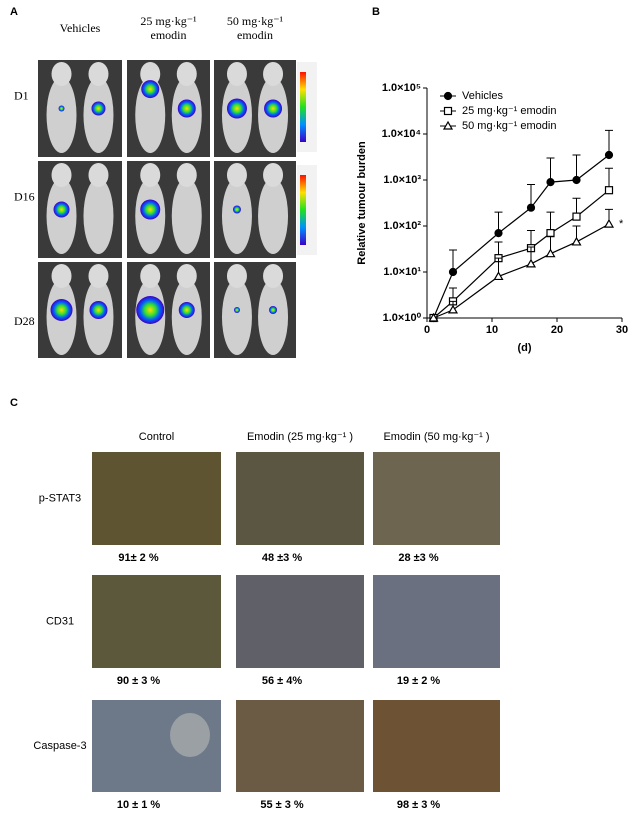 The image size is (629, 820). Describe the element at coordinates (14, 12) in the screenshot. I see `panel-label: A` at that location.